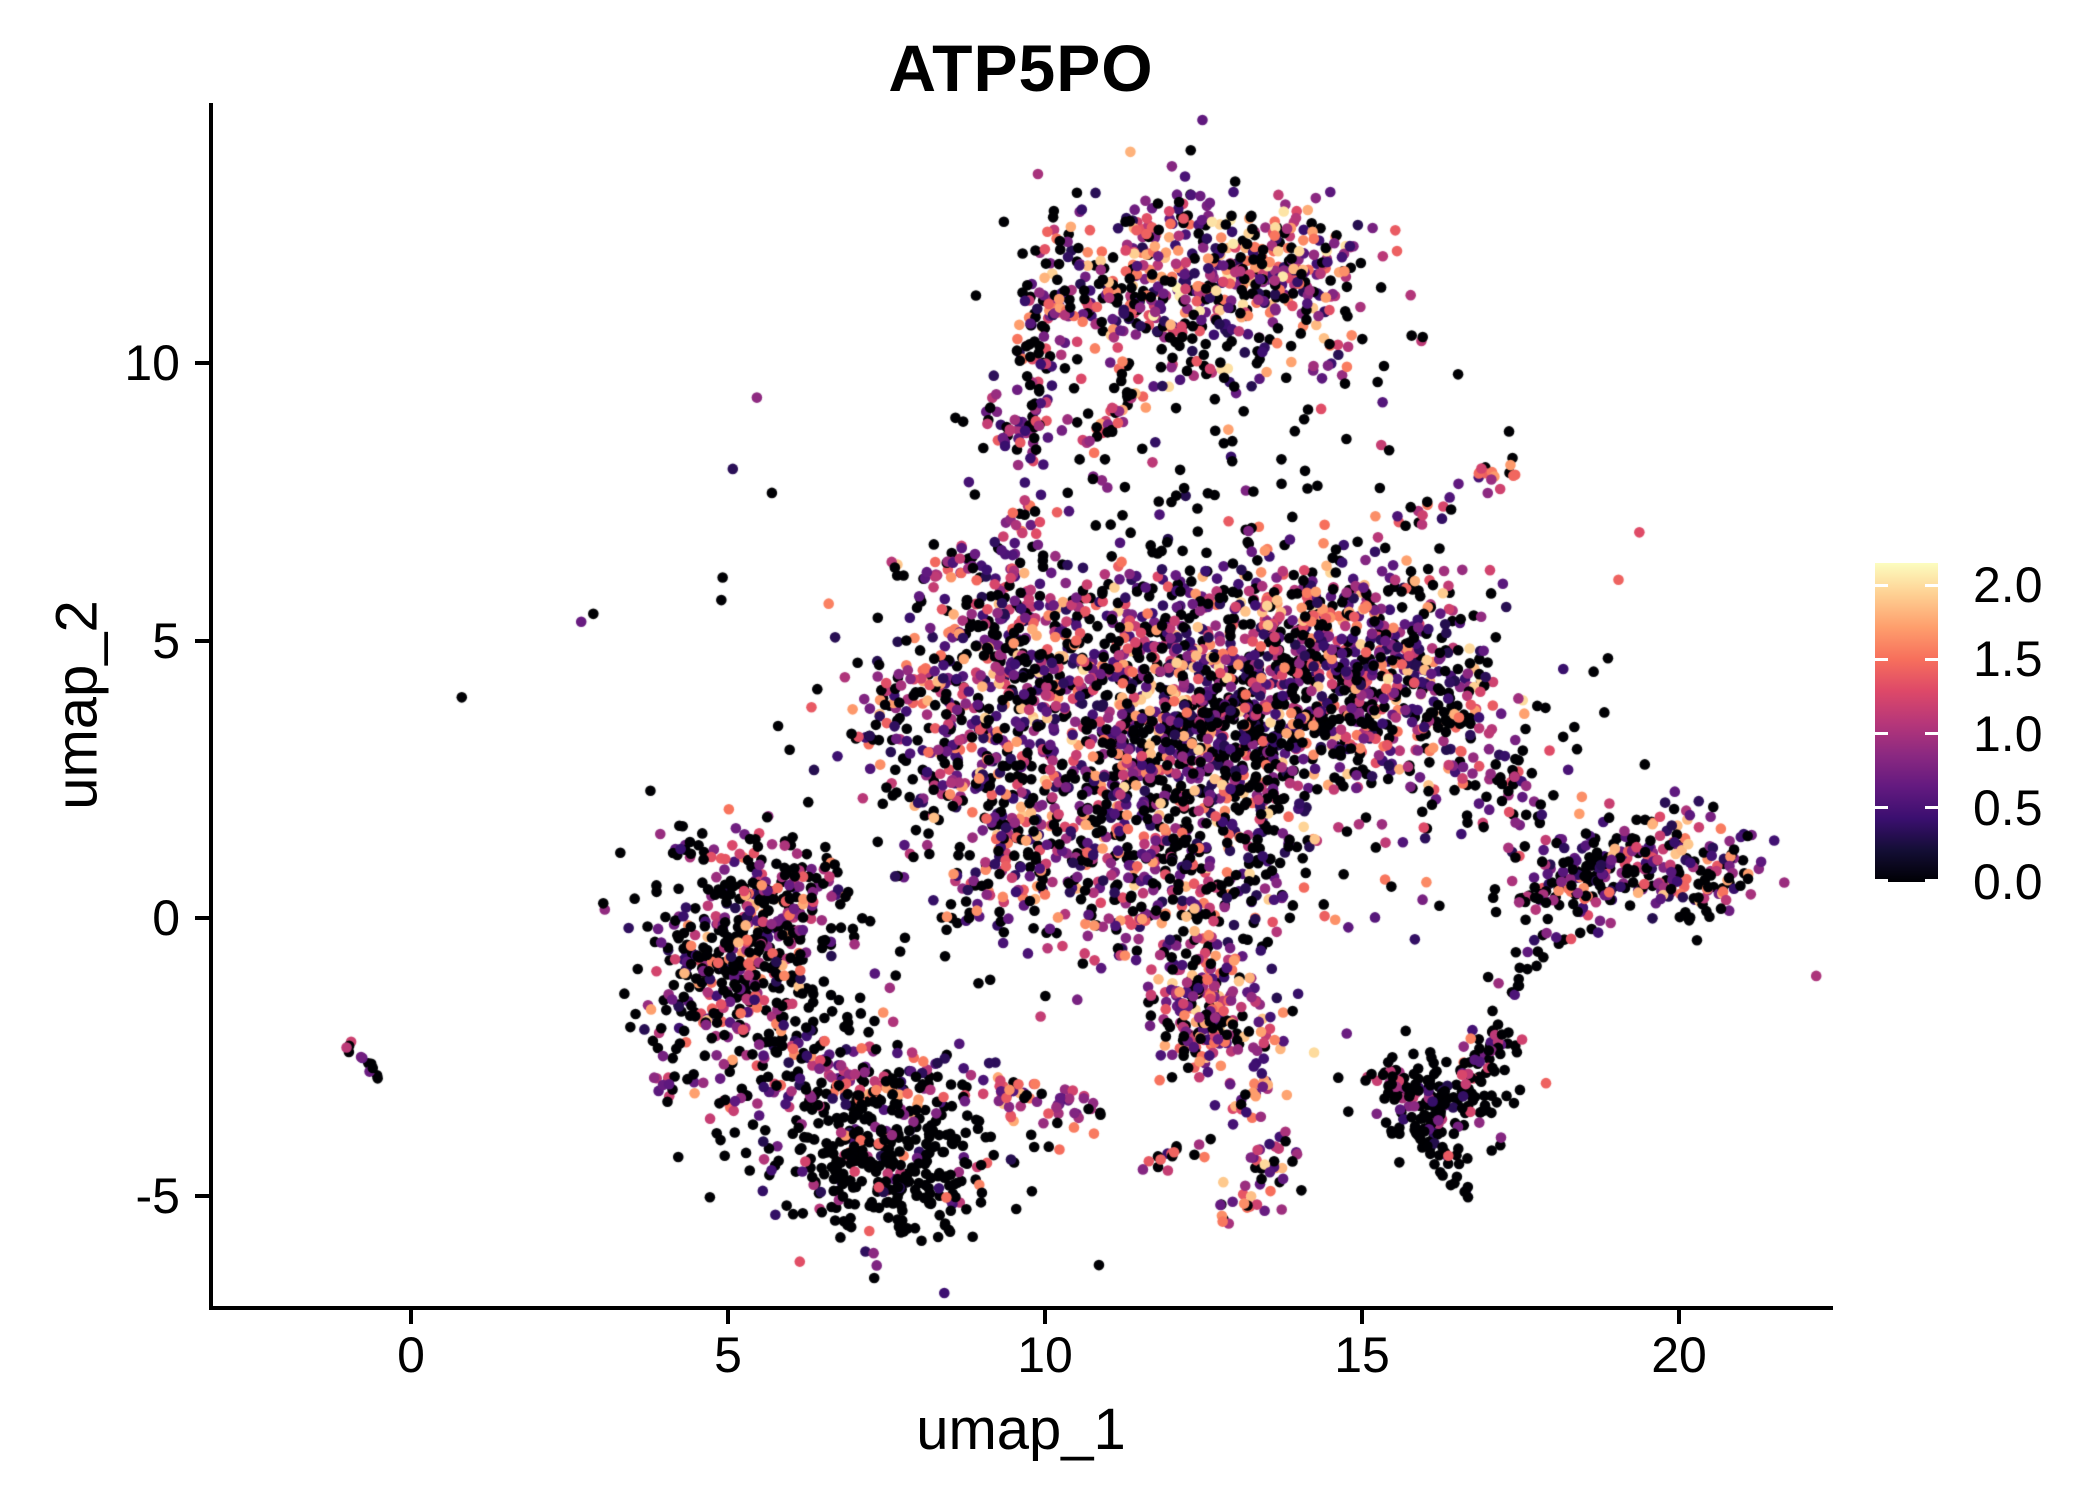  Describe the element at coordinates (211, 706) in the screenshot. I see `y-axis-line` at that location.